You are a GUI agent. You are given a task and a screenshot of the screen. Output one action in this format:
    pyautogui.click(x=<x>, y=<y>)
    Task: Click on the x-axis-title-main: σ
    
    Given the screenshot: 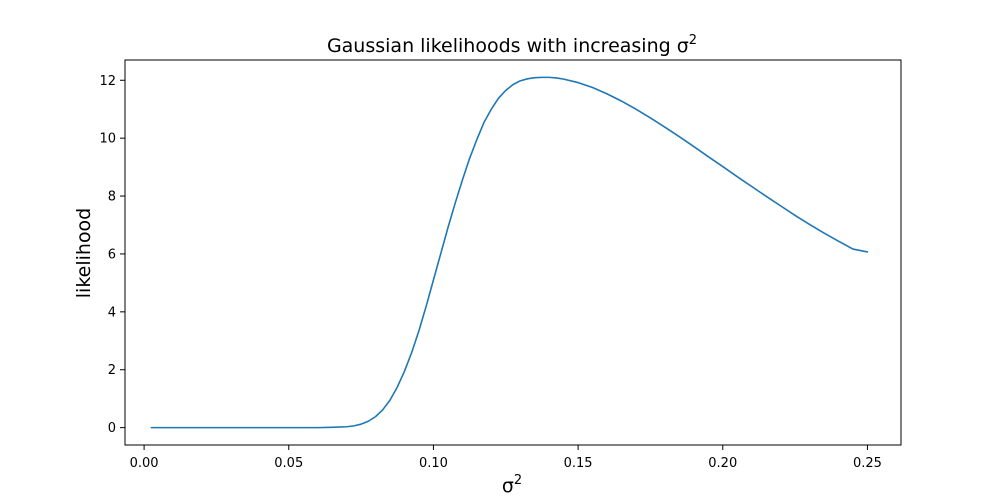 What is the action you would take?
    pyautogui.click(x=508, y=486)
    